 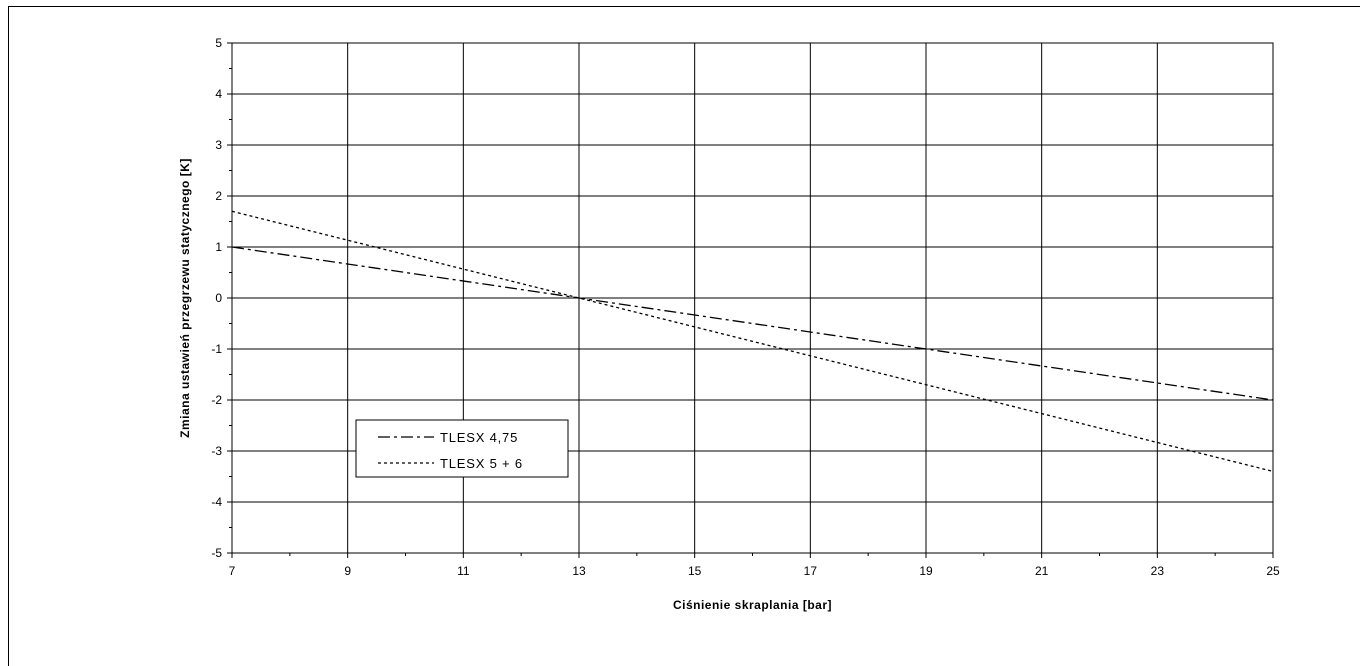 What do you see at coordinates (1042, 571) in the screenshot?
I see `x-tick-label: 21` at bounding box center [1042, 571].